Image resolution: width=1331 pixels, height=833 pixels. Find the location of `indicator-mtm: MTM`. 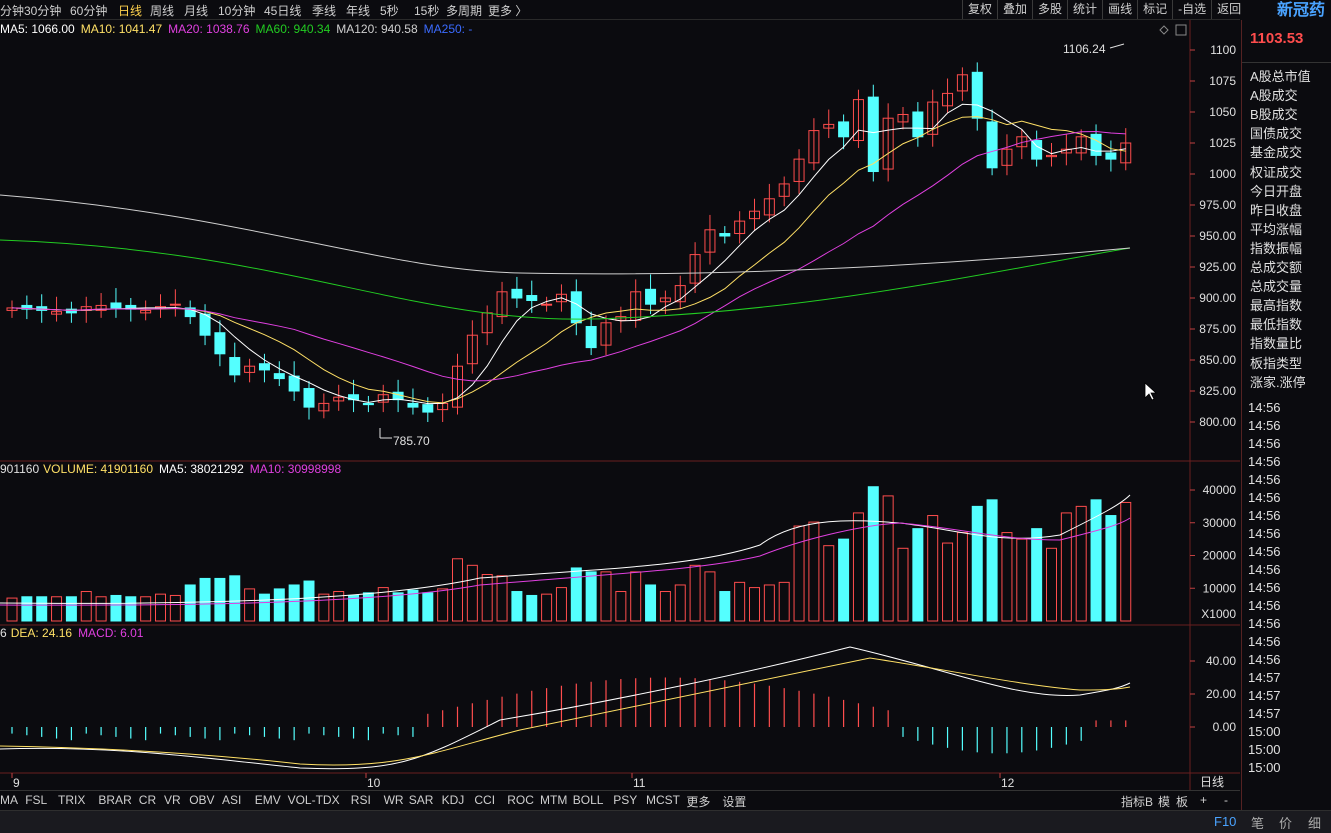

indicator-mtm: MTM is located at coordinates (554, 800).